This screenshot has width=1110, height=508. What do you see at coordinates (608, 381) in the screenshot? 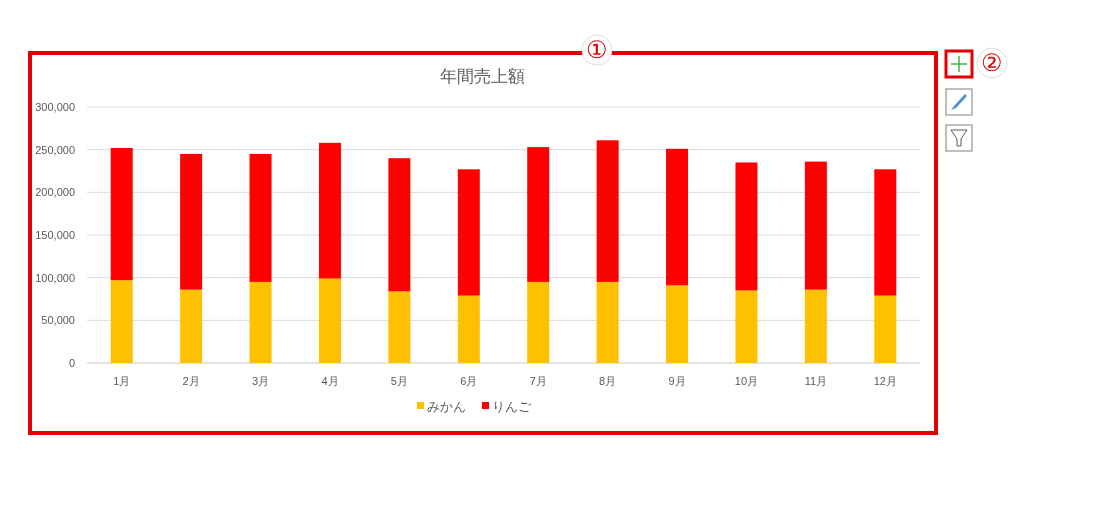
I see `x-tick-label: 8月` at bounding box center [608, 381].